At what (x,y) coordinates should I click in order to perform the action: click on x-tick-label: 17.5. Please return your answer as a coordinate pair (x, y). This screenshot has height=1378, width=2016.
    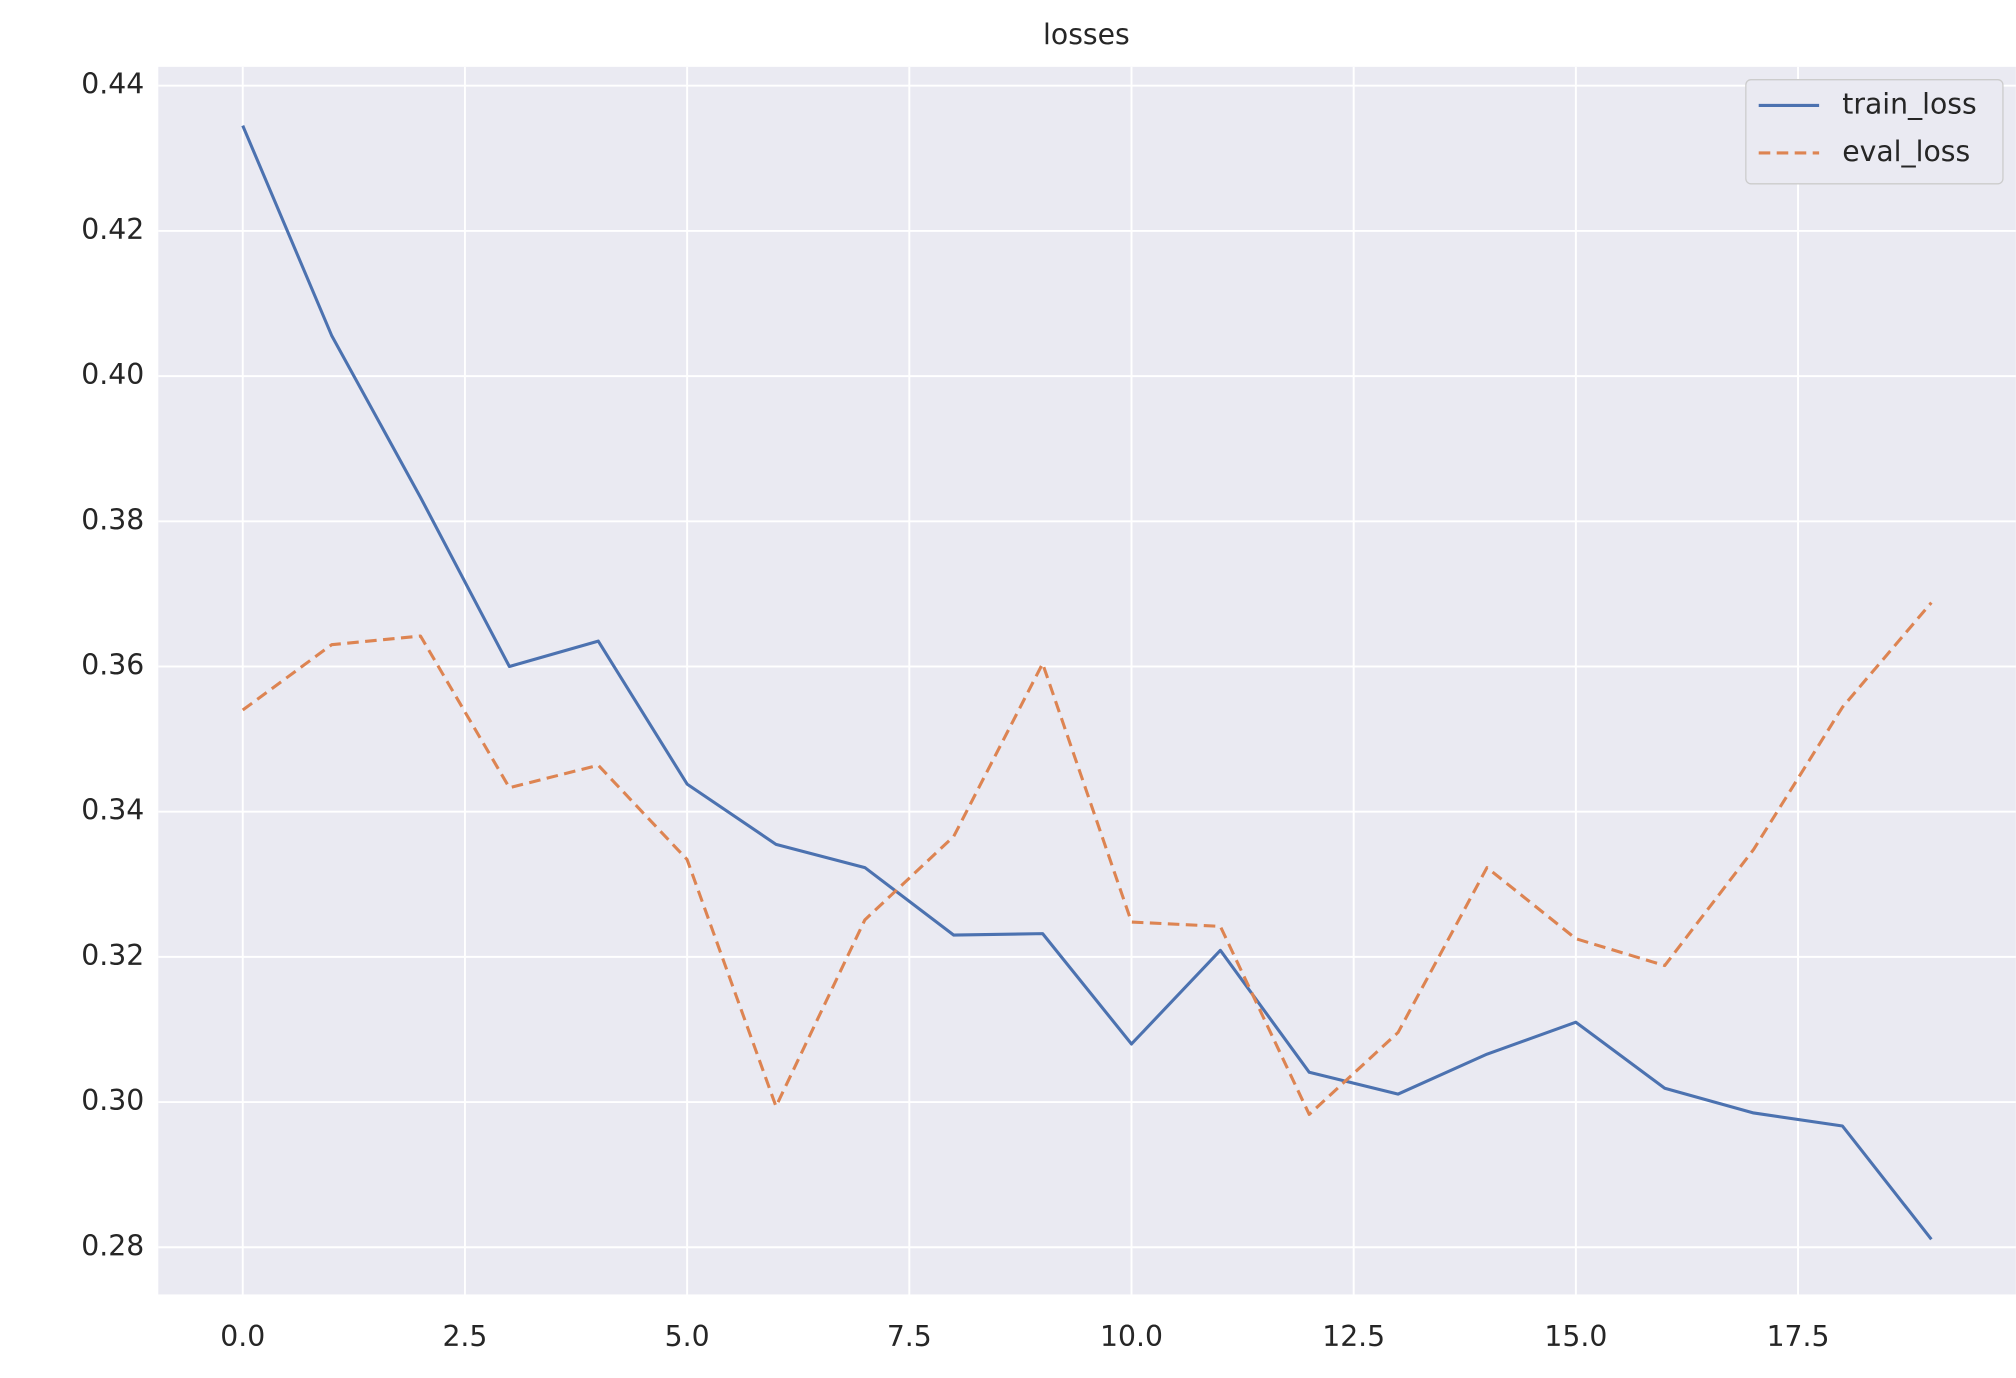
    Looking at the image, I should click on (1798, 1336).